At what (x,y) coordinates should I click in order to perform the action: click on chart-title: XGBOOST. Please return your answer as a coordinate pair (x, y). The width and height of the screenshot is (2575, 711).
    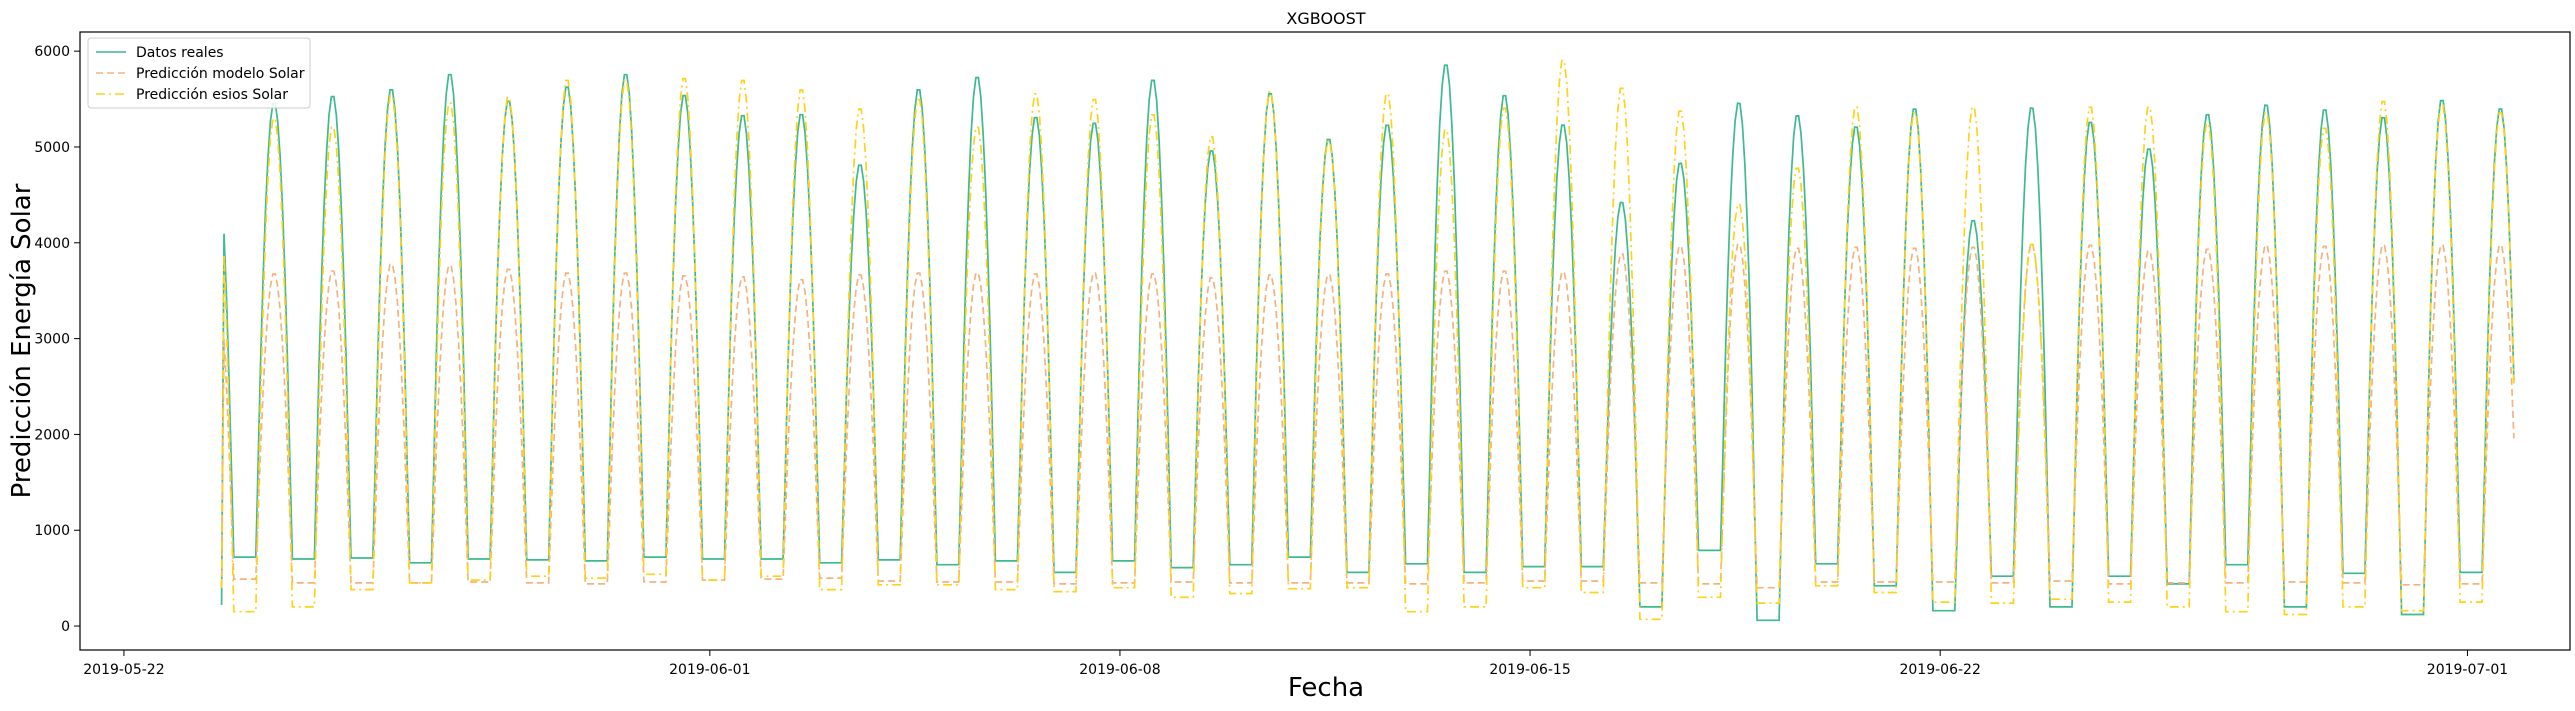
    Looking at the image, I should click on (1325, 18).